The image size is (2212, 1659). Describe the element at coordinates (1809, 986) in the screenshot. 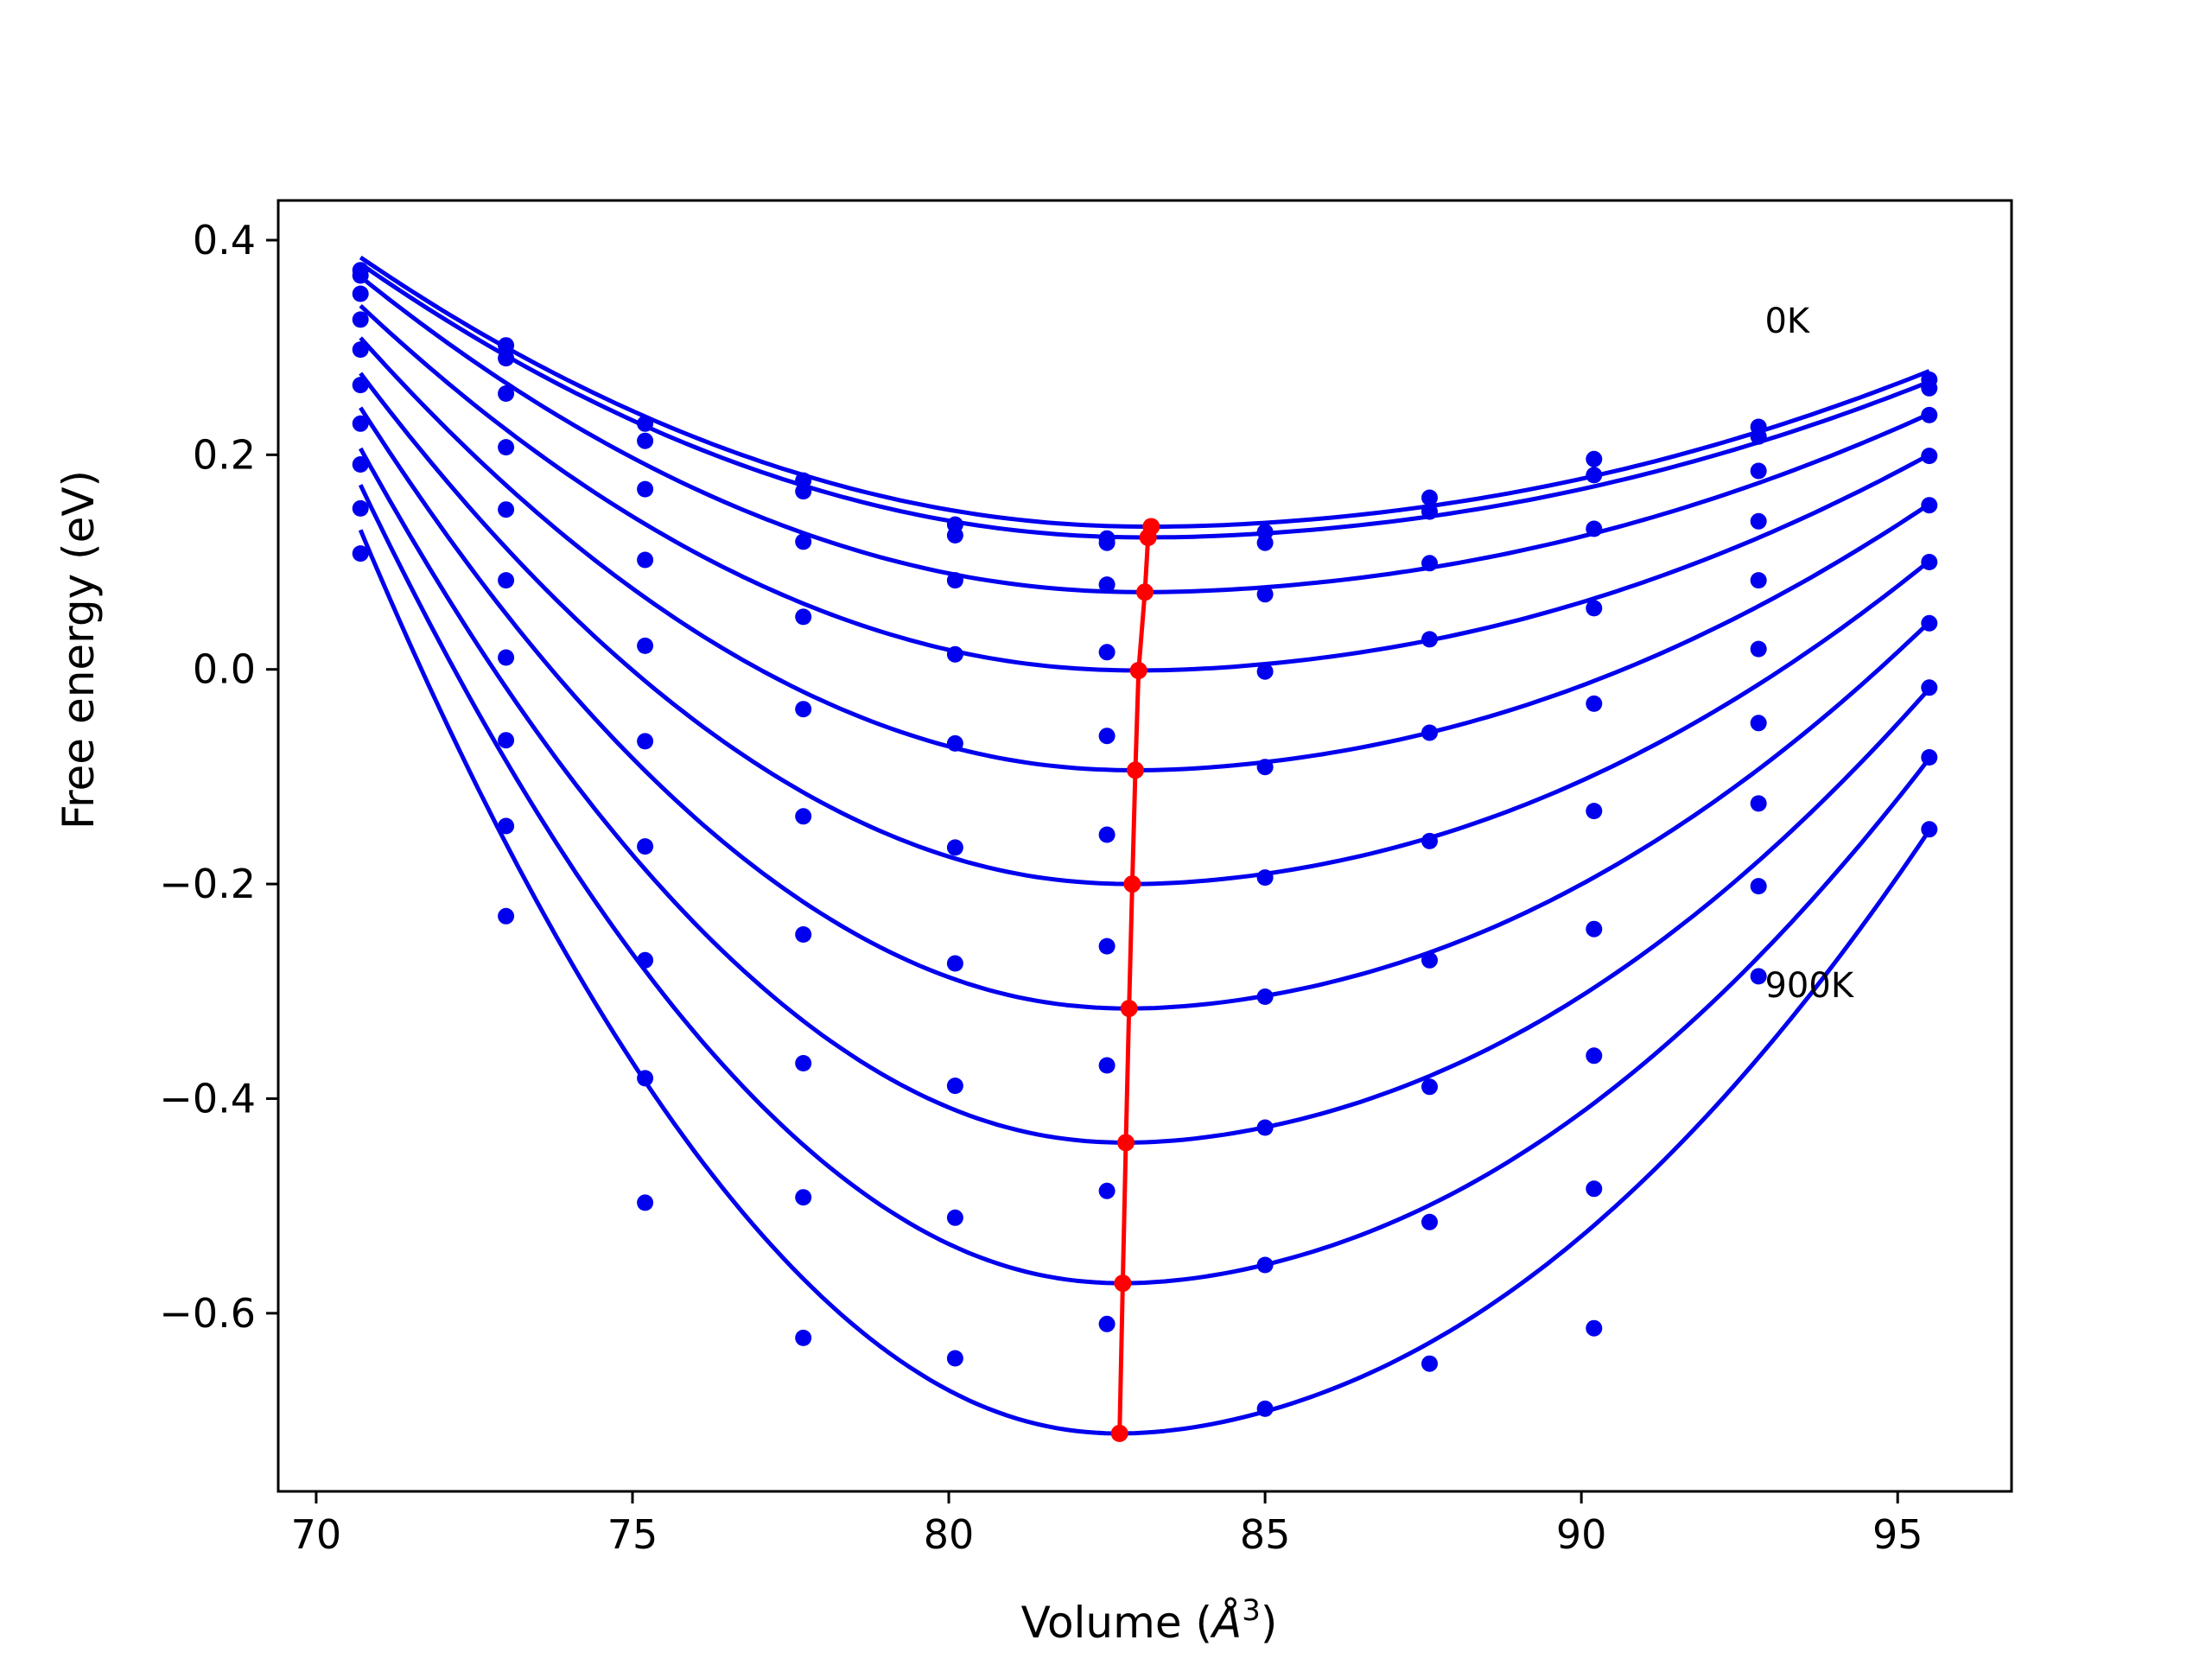

I see `annotation-label: 900K` at that location.